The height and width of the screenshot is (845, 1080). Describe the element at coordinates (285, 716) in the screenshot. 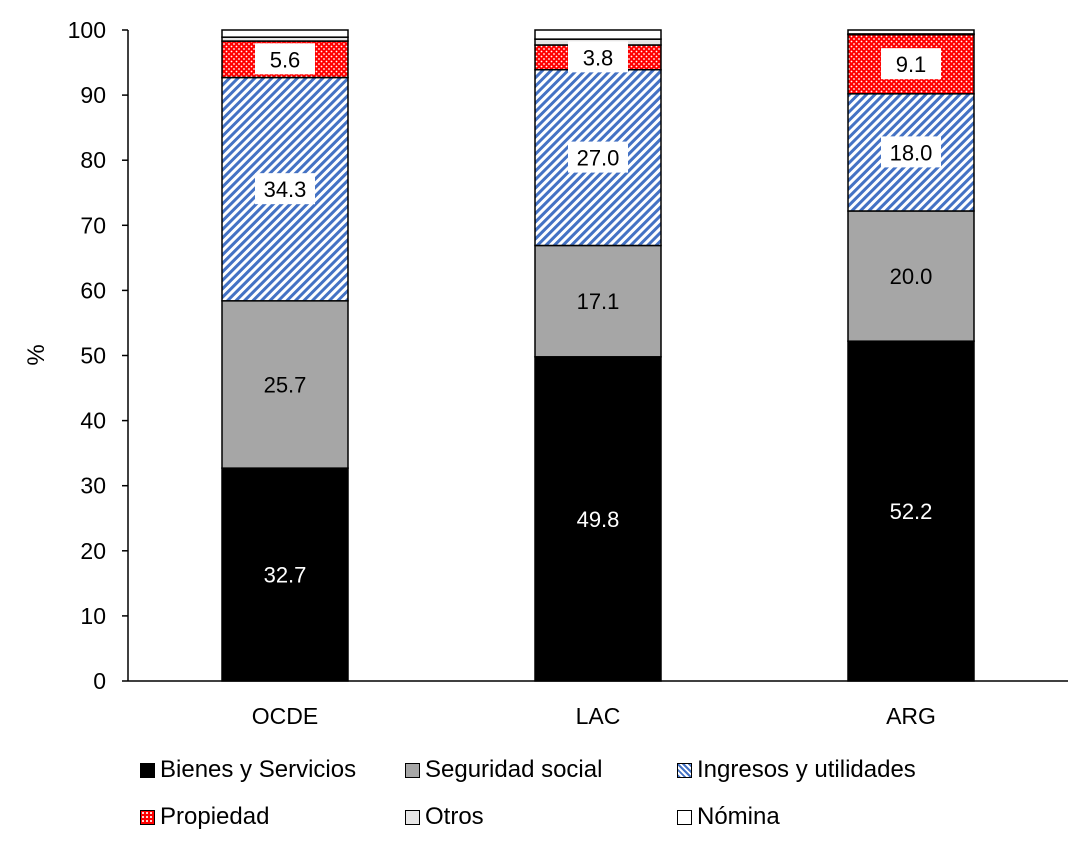

I see `x-tick-label: OCDE` at that location.